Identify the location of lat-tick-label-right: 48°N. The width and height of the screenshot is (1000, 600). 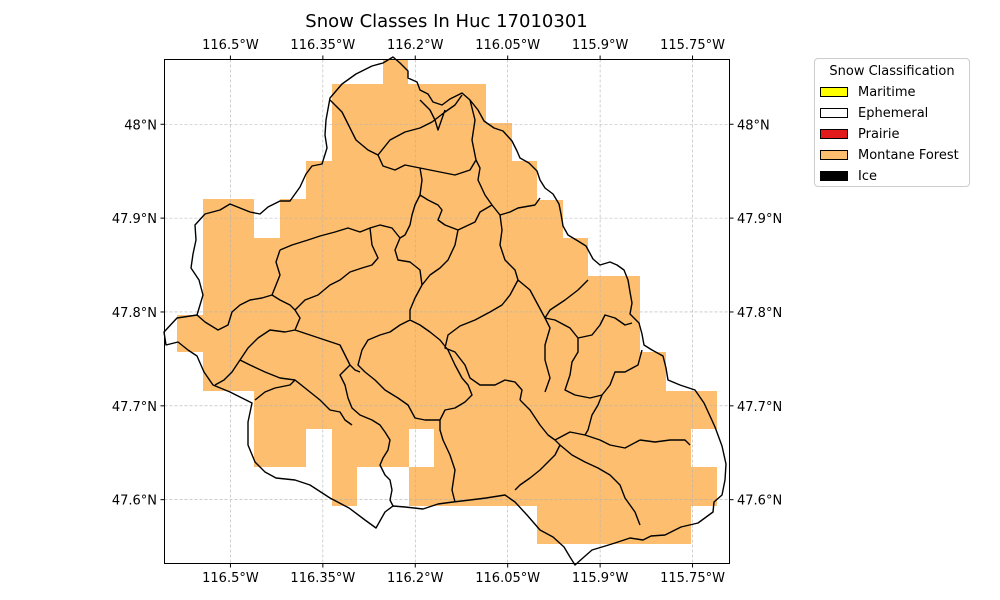
(753, 125).